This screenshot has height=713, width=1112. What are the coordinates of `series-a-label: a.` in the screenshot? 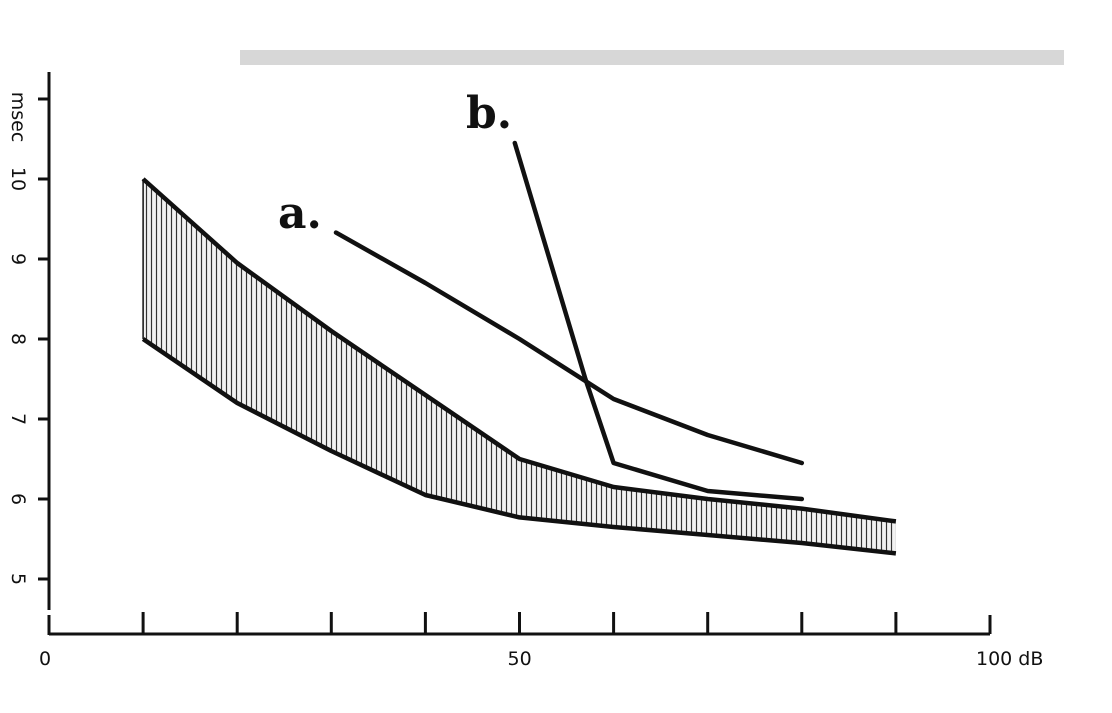 It's located at (300, 213).